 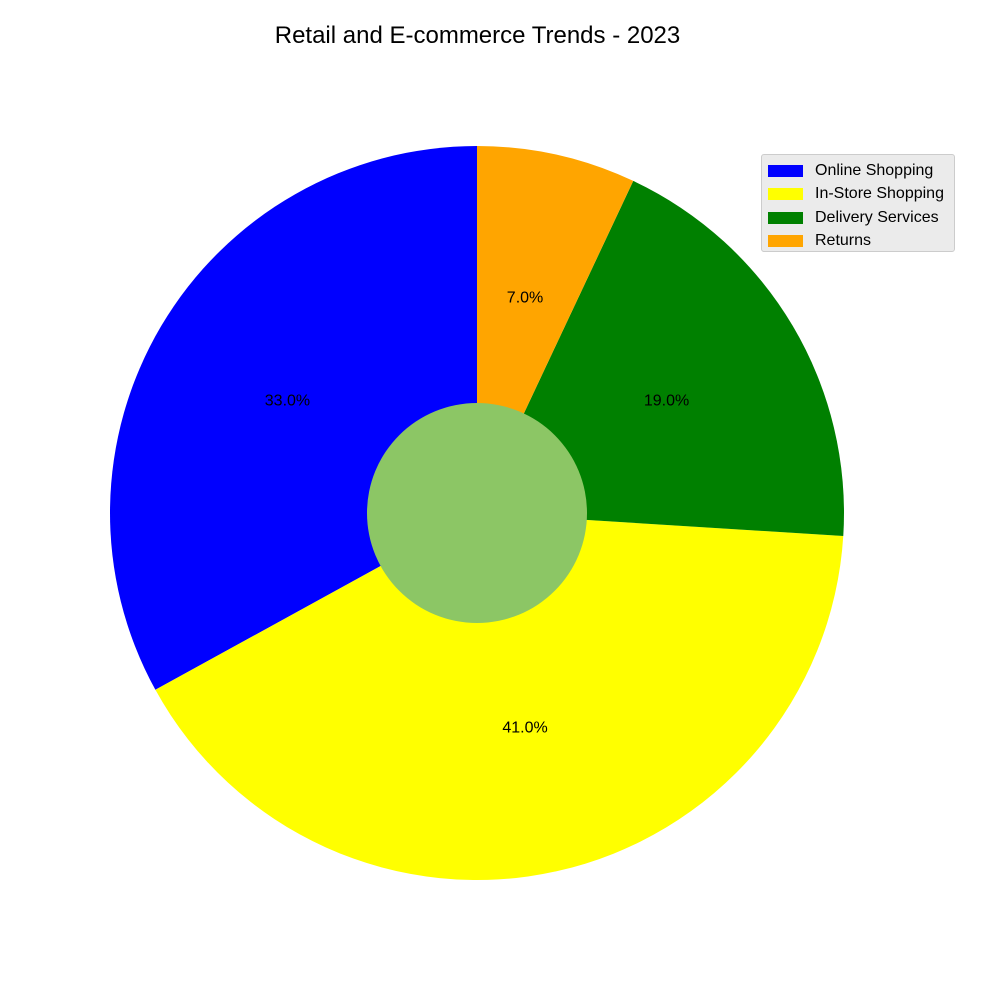 What do you see at coordinates (287, 400) in the screenshot?
I see `slice-value-label: 33.0%` at bounding box center [287, 400].